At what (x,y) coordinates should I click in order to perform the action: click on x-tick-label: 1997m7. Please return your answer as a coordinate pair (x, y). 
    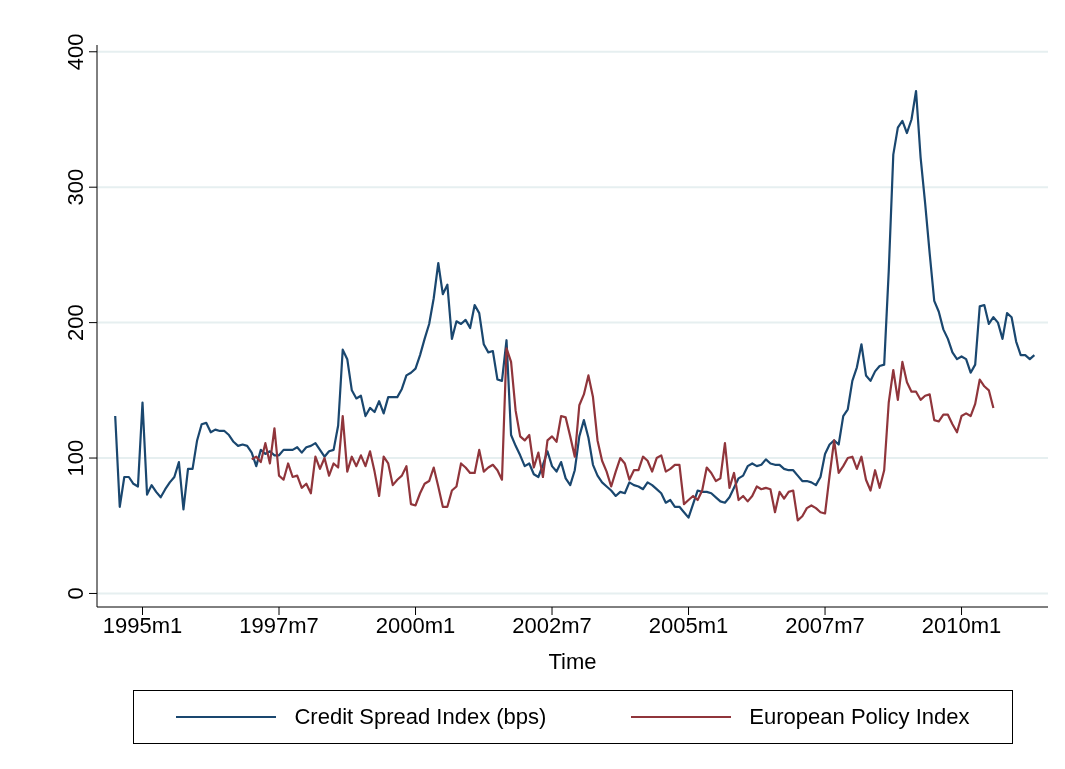
    Looking at the image, I should click on (279, 625).